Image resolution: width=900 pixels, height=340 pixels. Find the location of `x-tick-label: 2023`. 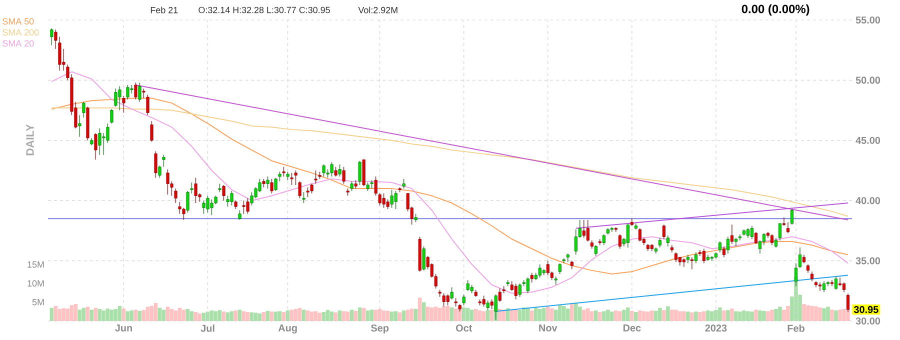

x-tick-label: 2023 is located at coordinates (716, 328).